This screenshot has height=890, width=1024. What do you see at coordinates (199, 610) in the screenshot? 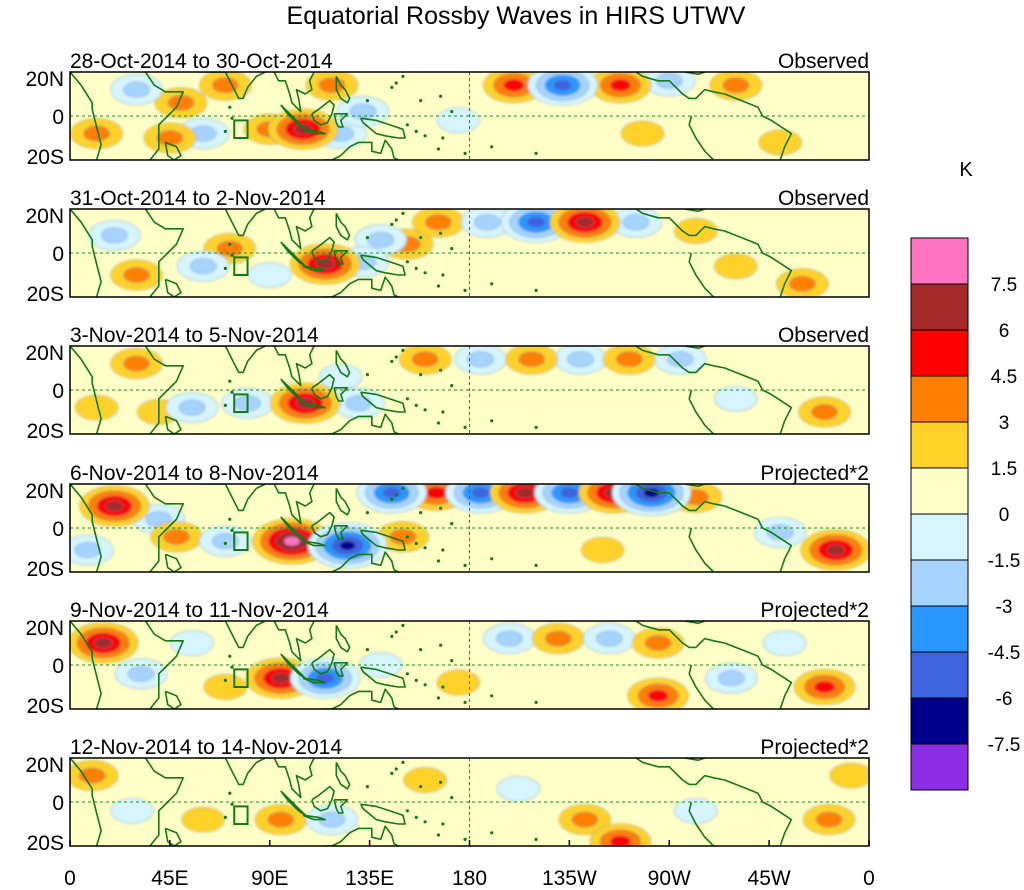
I see `panel-date-label: 9-Nov-2014 to 11-Nov-2014` at bounding box center [199, 610].